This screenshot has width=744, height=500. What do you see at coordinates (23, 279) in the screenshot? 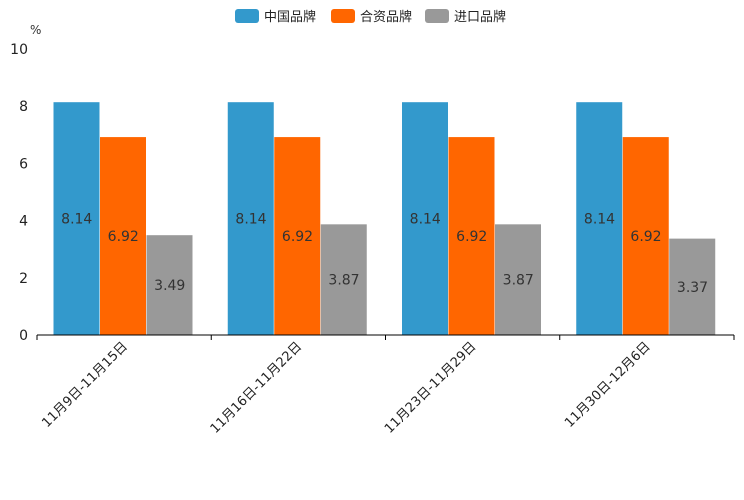
I see `y-tick-label: 2` at bounding box center [23, 279].